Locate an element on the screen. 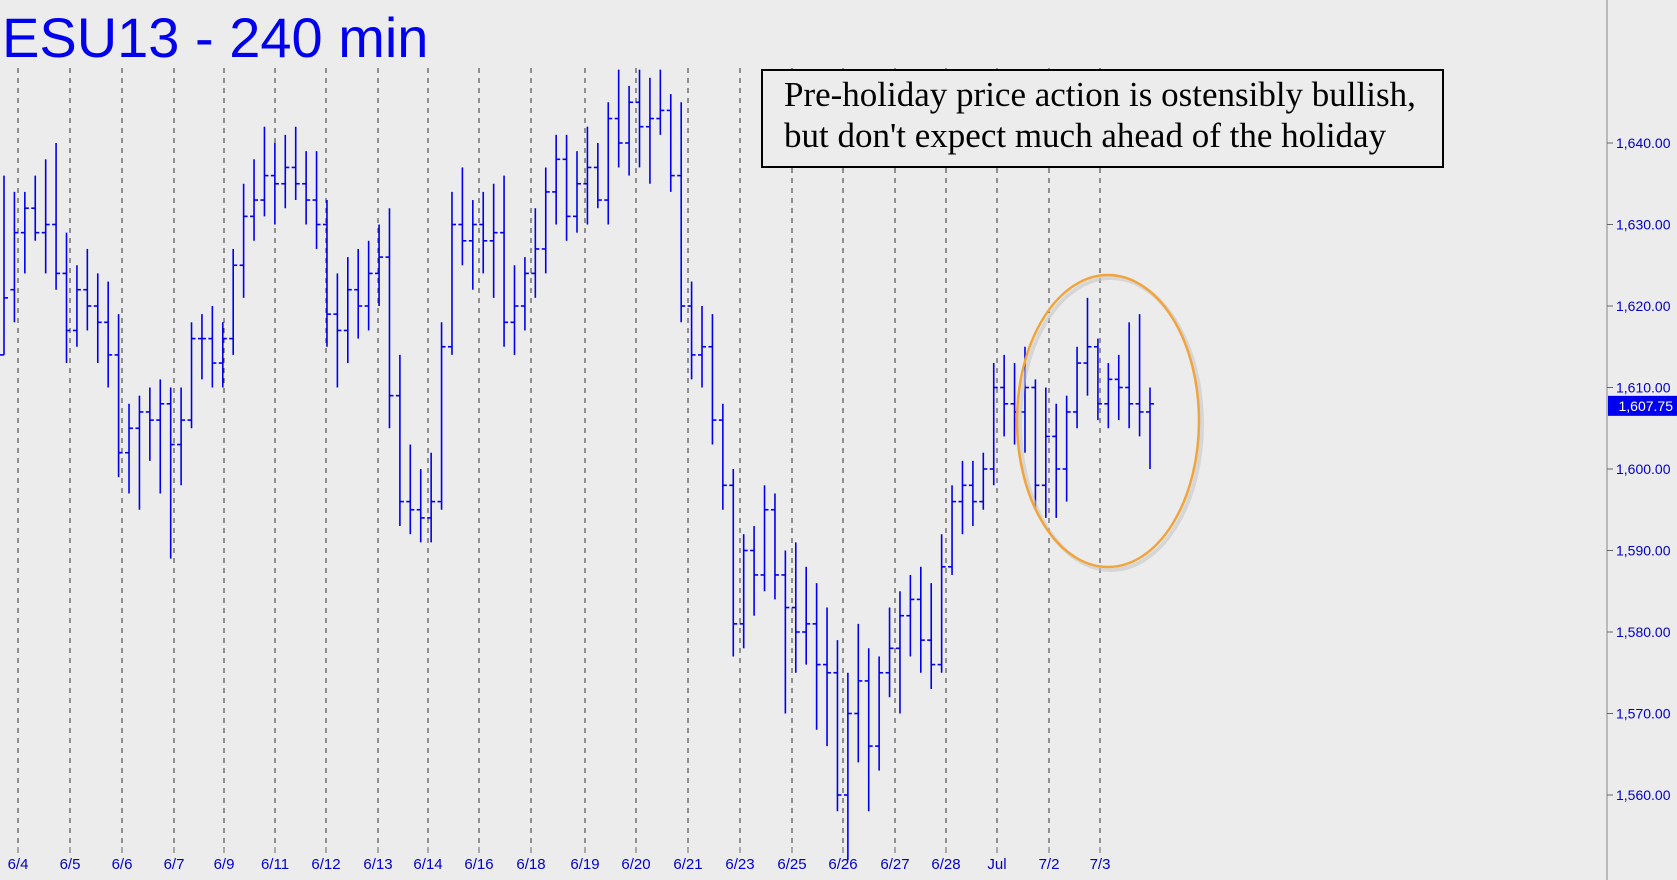  ytick-label: 1,620.00 is located at coordinates (1643, 306).